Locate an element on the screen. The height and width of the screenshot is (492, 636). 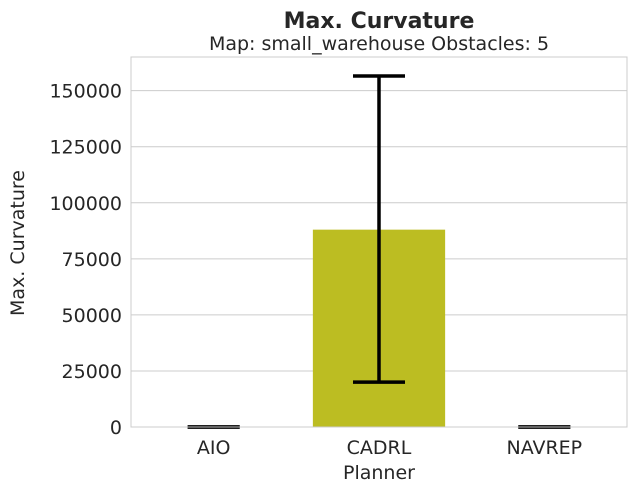
x-tick-label: AIO is located at coordinates (214, 448).